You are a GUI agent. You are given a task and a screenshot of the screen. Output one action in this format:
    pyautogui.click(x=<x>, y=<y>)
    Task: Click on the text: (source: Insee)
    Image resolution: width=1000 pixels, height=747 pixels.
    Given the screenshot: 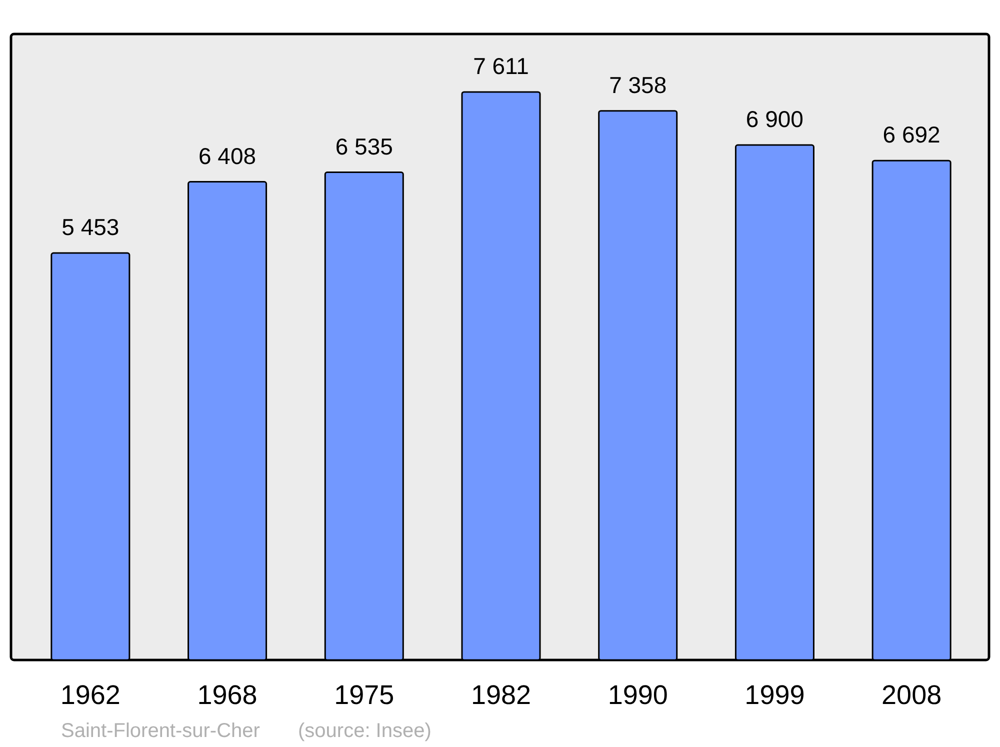 What is the action you would take?
    pyautogui.click(x=365, y=731)
    